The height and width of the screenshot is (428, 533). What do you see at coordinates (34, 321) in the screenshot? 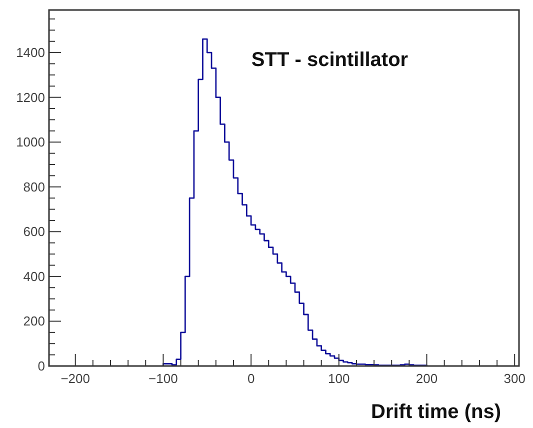
I see `y-tick-label: 200` at bounding box center [34, 321].